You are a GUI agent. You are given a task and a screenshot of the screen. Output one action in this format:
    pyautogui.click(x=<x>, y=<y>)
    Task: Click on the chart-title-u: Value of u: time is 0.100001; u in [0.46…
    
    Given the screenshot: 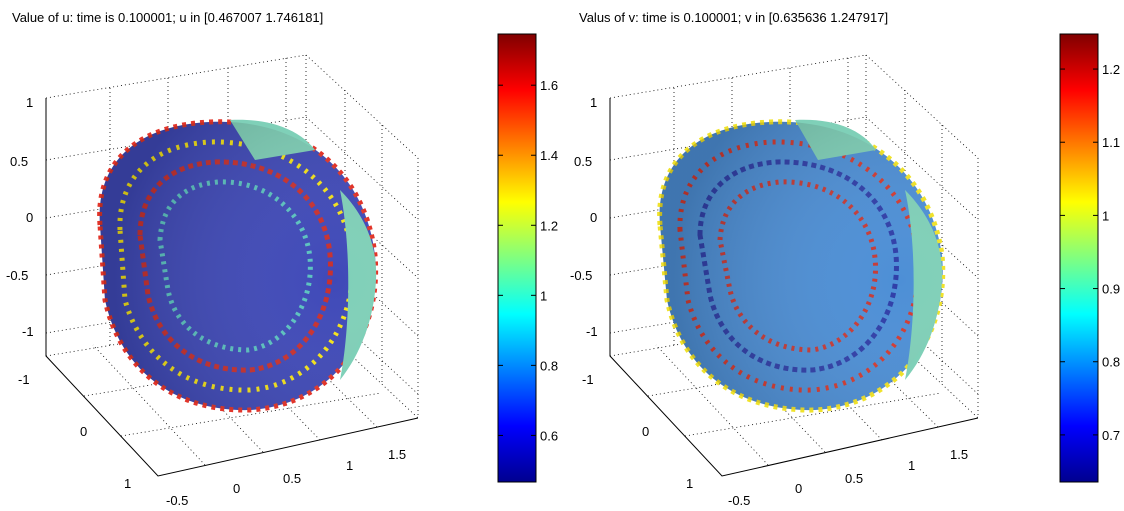 What is the action you would take?
    pyautogui.click(x=167, y=17)
    